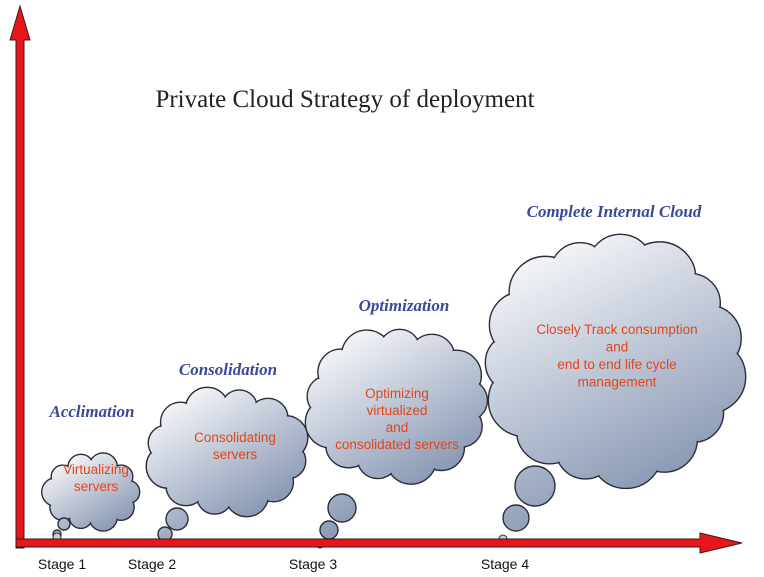 This screenshot has height=577, width=764. Describe the element at coordinates (92, 411) in the screenshot. I see `stage-heading: Acclimation` at that location.